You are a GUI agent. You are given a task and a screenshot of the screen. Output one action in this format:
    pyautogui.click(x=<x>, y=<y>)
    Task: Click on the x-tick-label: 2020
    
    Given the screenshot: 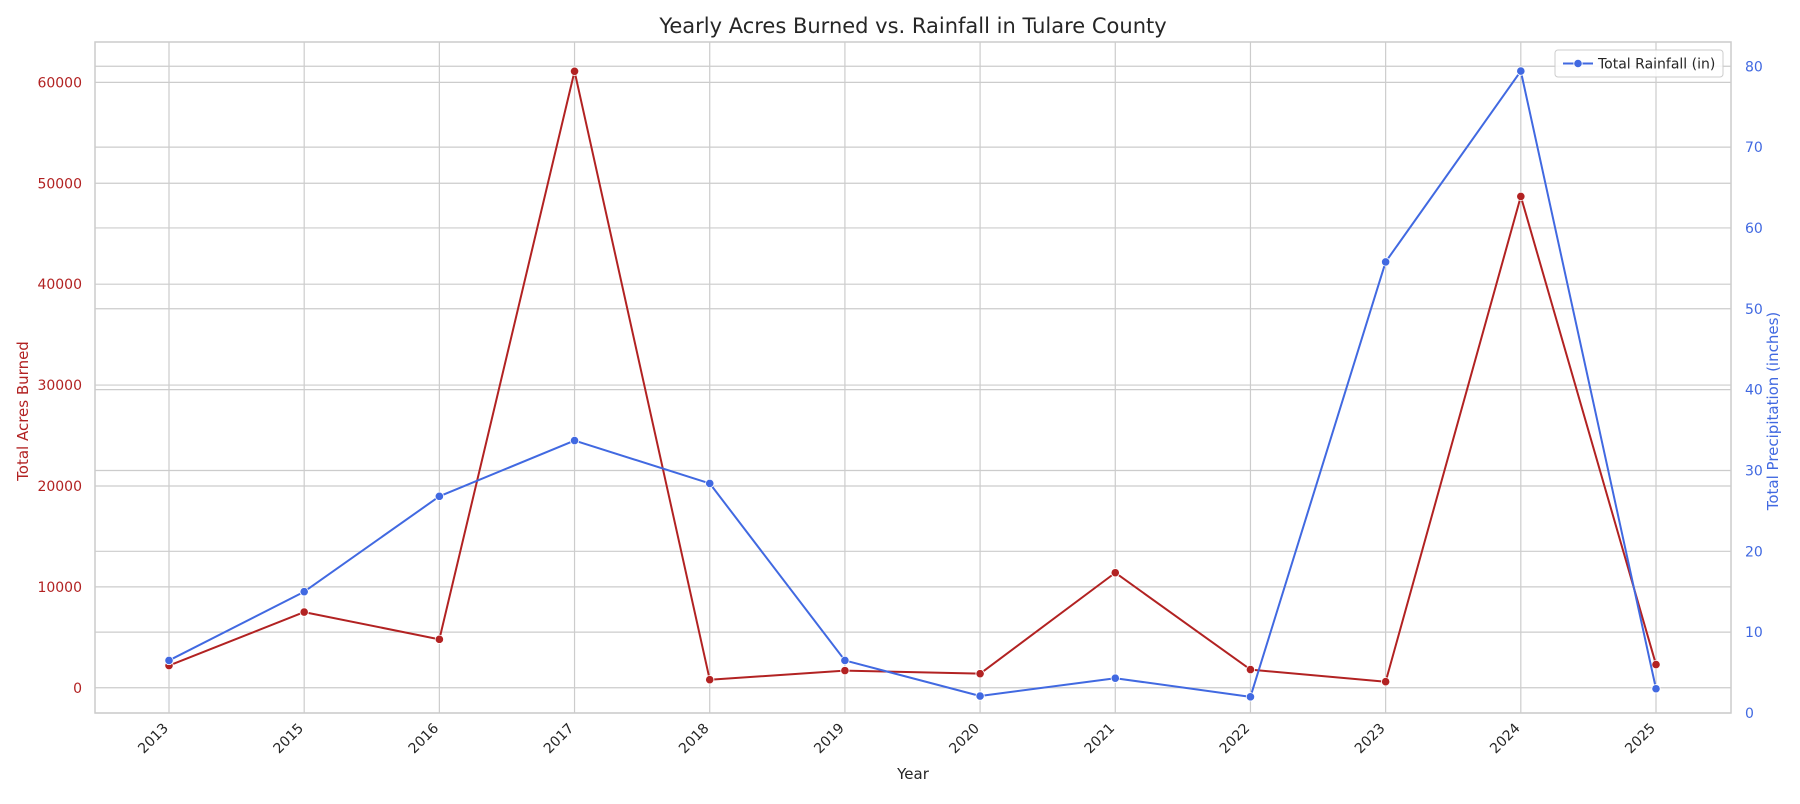 What is the action you would take?
    pyautogui.click(x=964, y=739)
    